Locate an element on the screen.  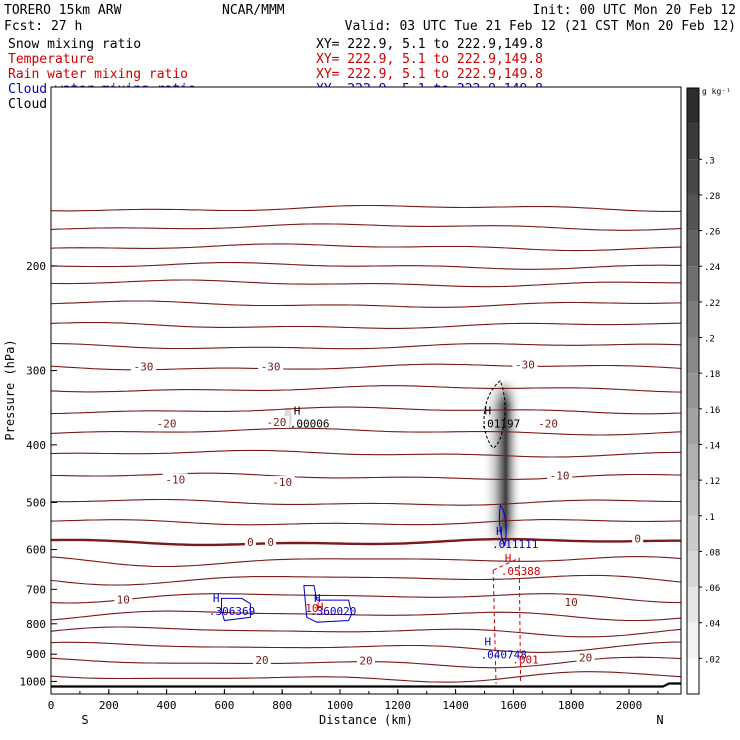
extremum-value: .001 is located at coordinates (525, 659).